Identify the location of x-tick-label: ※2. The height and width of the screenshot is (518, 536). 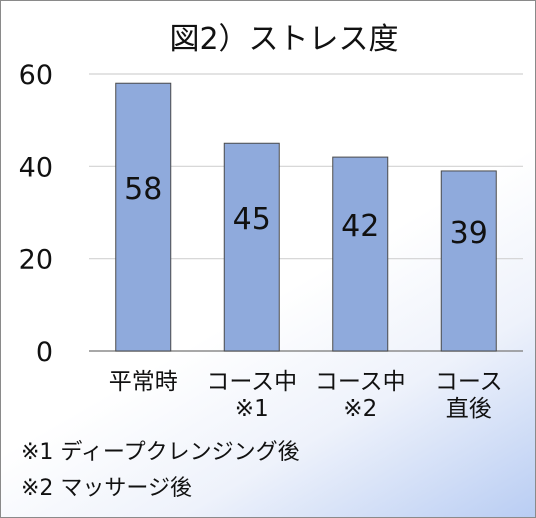
(360, 409).